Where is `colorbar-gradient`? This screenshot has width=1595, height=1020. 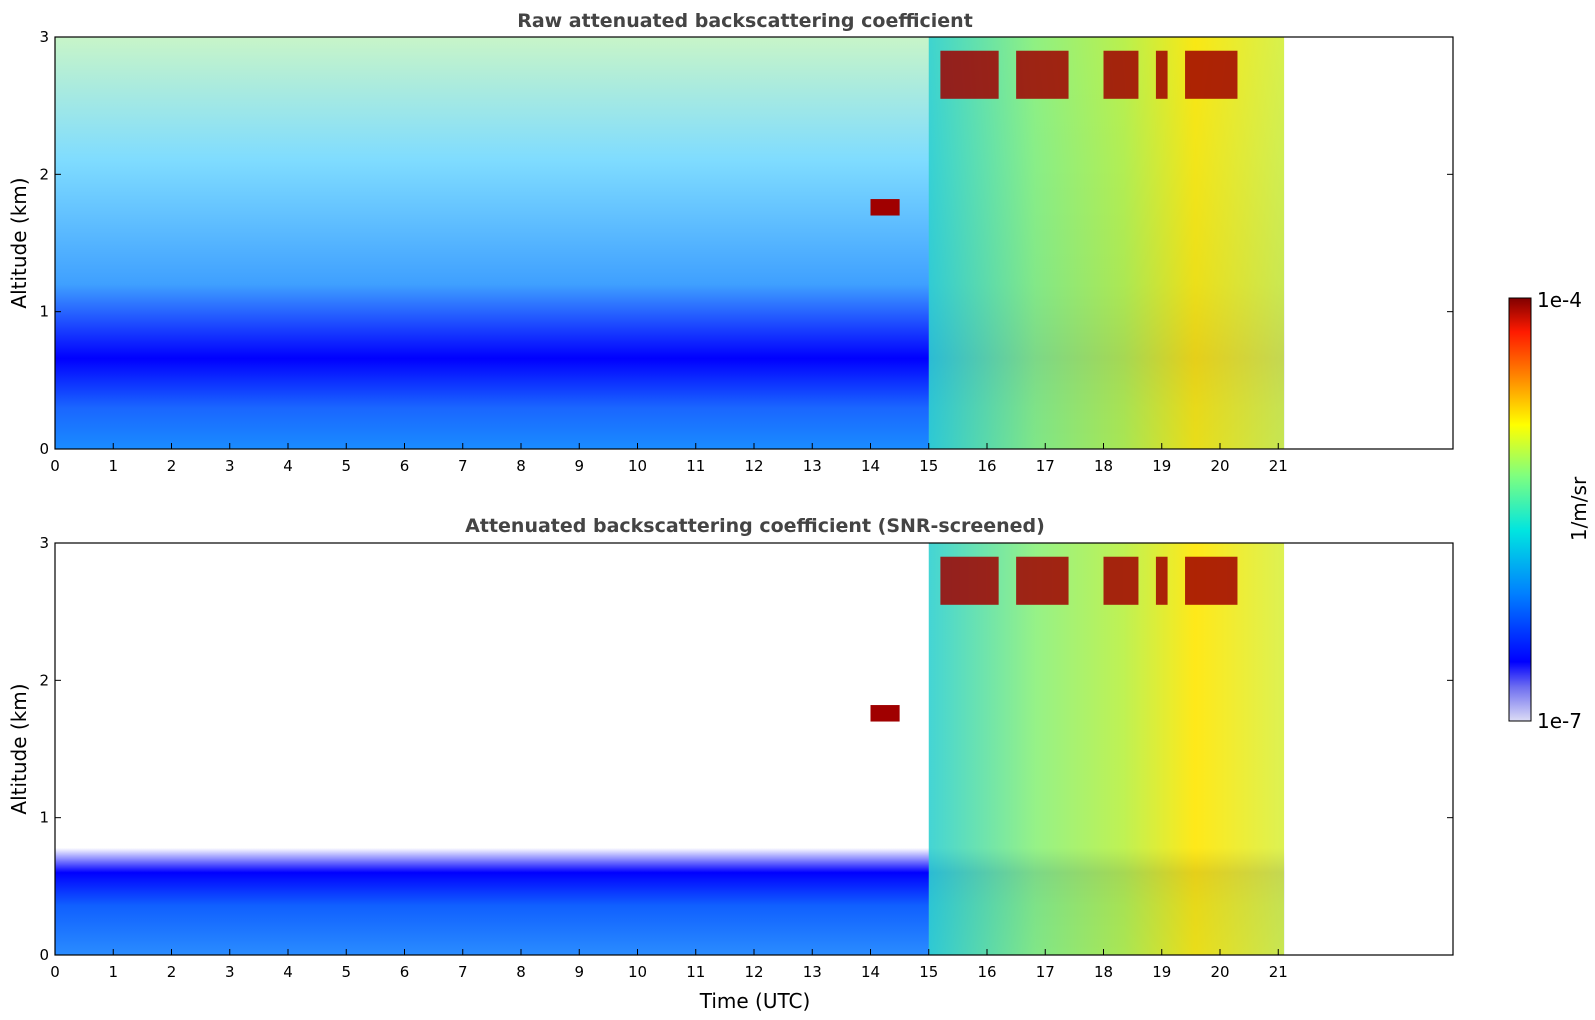
colorbar-gradient is located at coordinates (1520, 509).